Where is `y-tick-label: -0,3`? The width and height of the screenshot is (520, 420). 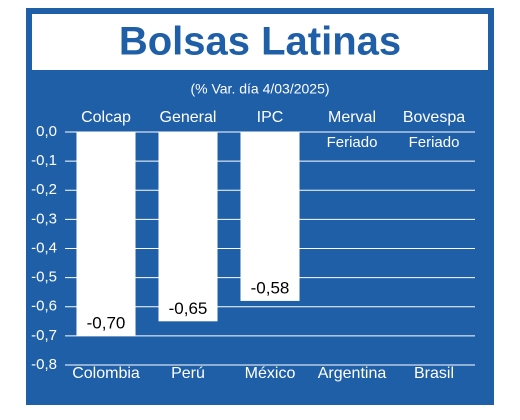 y-tick-label: -0,3 is located at coordinates (44, 218).